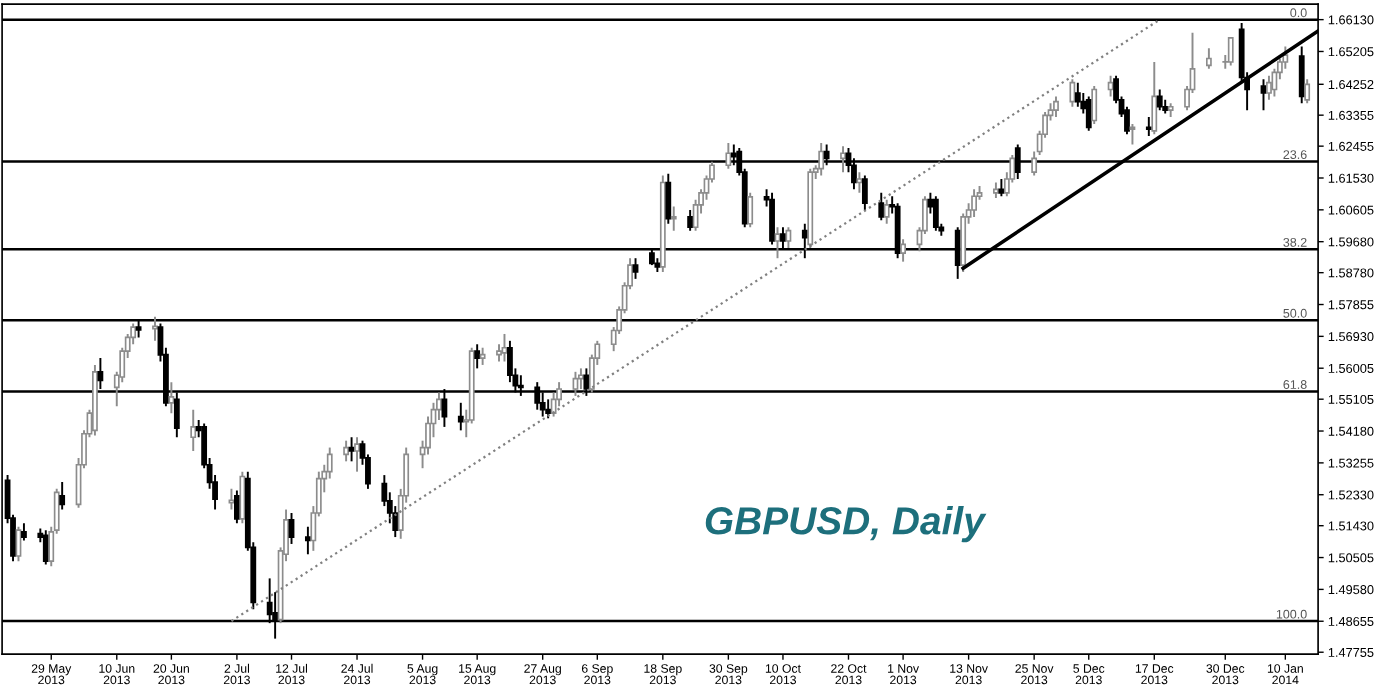 This screenshot has width=1400, height=690. What do you see at coordinates (846, 524) in the screenshot?
I see `text: GBPUSD, Daily` at bounding box center [846, 524].